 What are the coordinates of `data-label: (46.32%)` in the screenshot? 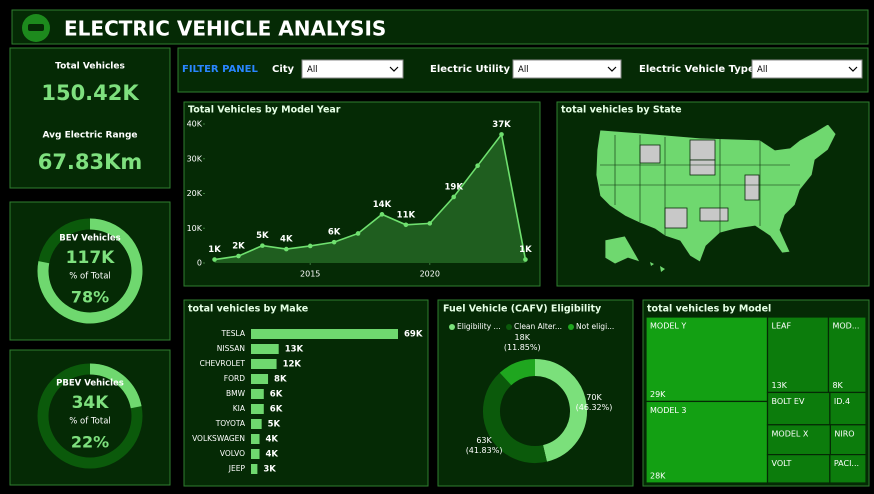 It's located at (594, 407).